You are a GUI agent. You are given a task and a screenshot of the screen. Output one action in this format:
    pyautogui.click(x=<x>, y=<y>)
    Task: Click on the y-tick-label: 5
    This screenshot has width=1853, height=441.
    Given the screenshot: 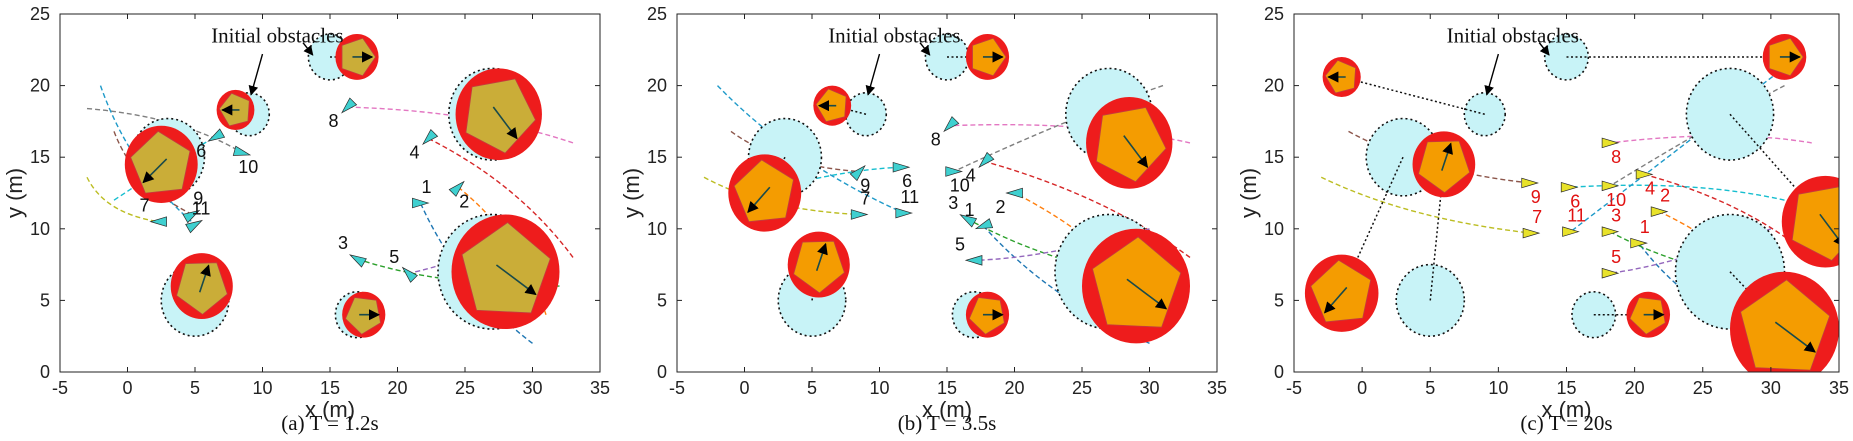 What is the action you would take?
    pyautogui.click(x=662, y=300)
    